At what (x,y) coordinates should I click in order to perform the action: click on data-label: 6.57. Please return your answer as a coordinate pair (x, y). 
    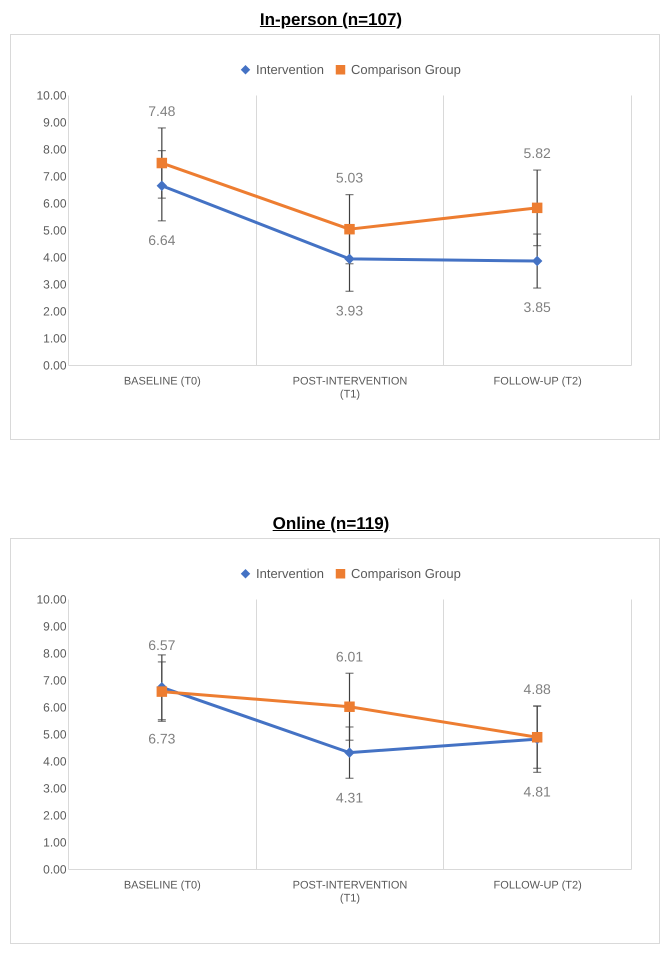
    Looking at the image, I should click on (162, 644).